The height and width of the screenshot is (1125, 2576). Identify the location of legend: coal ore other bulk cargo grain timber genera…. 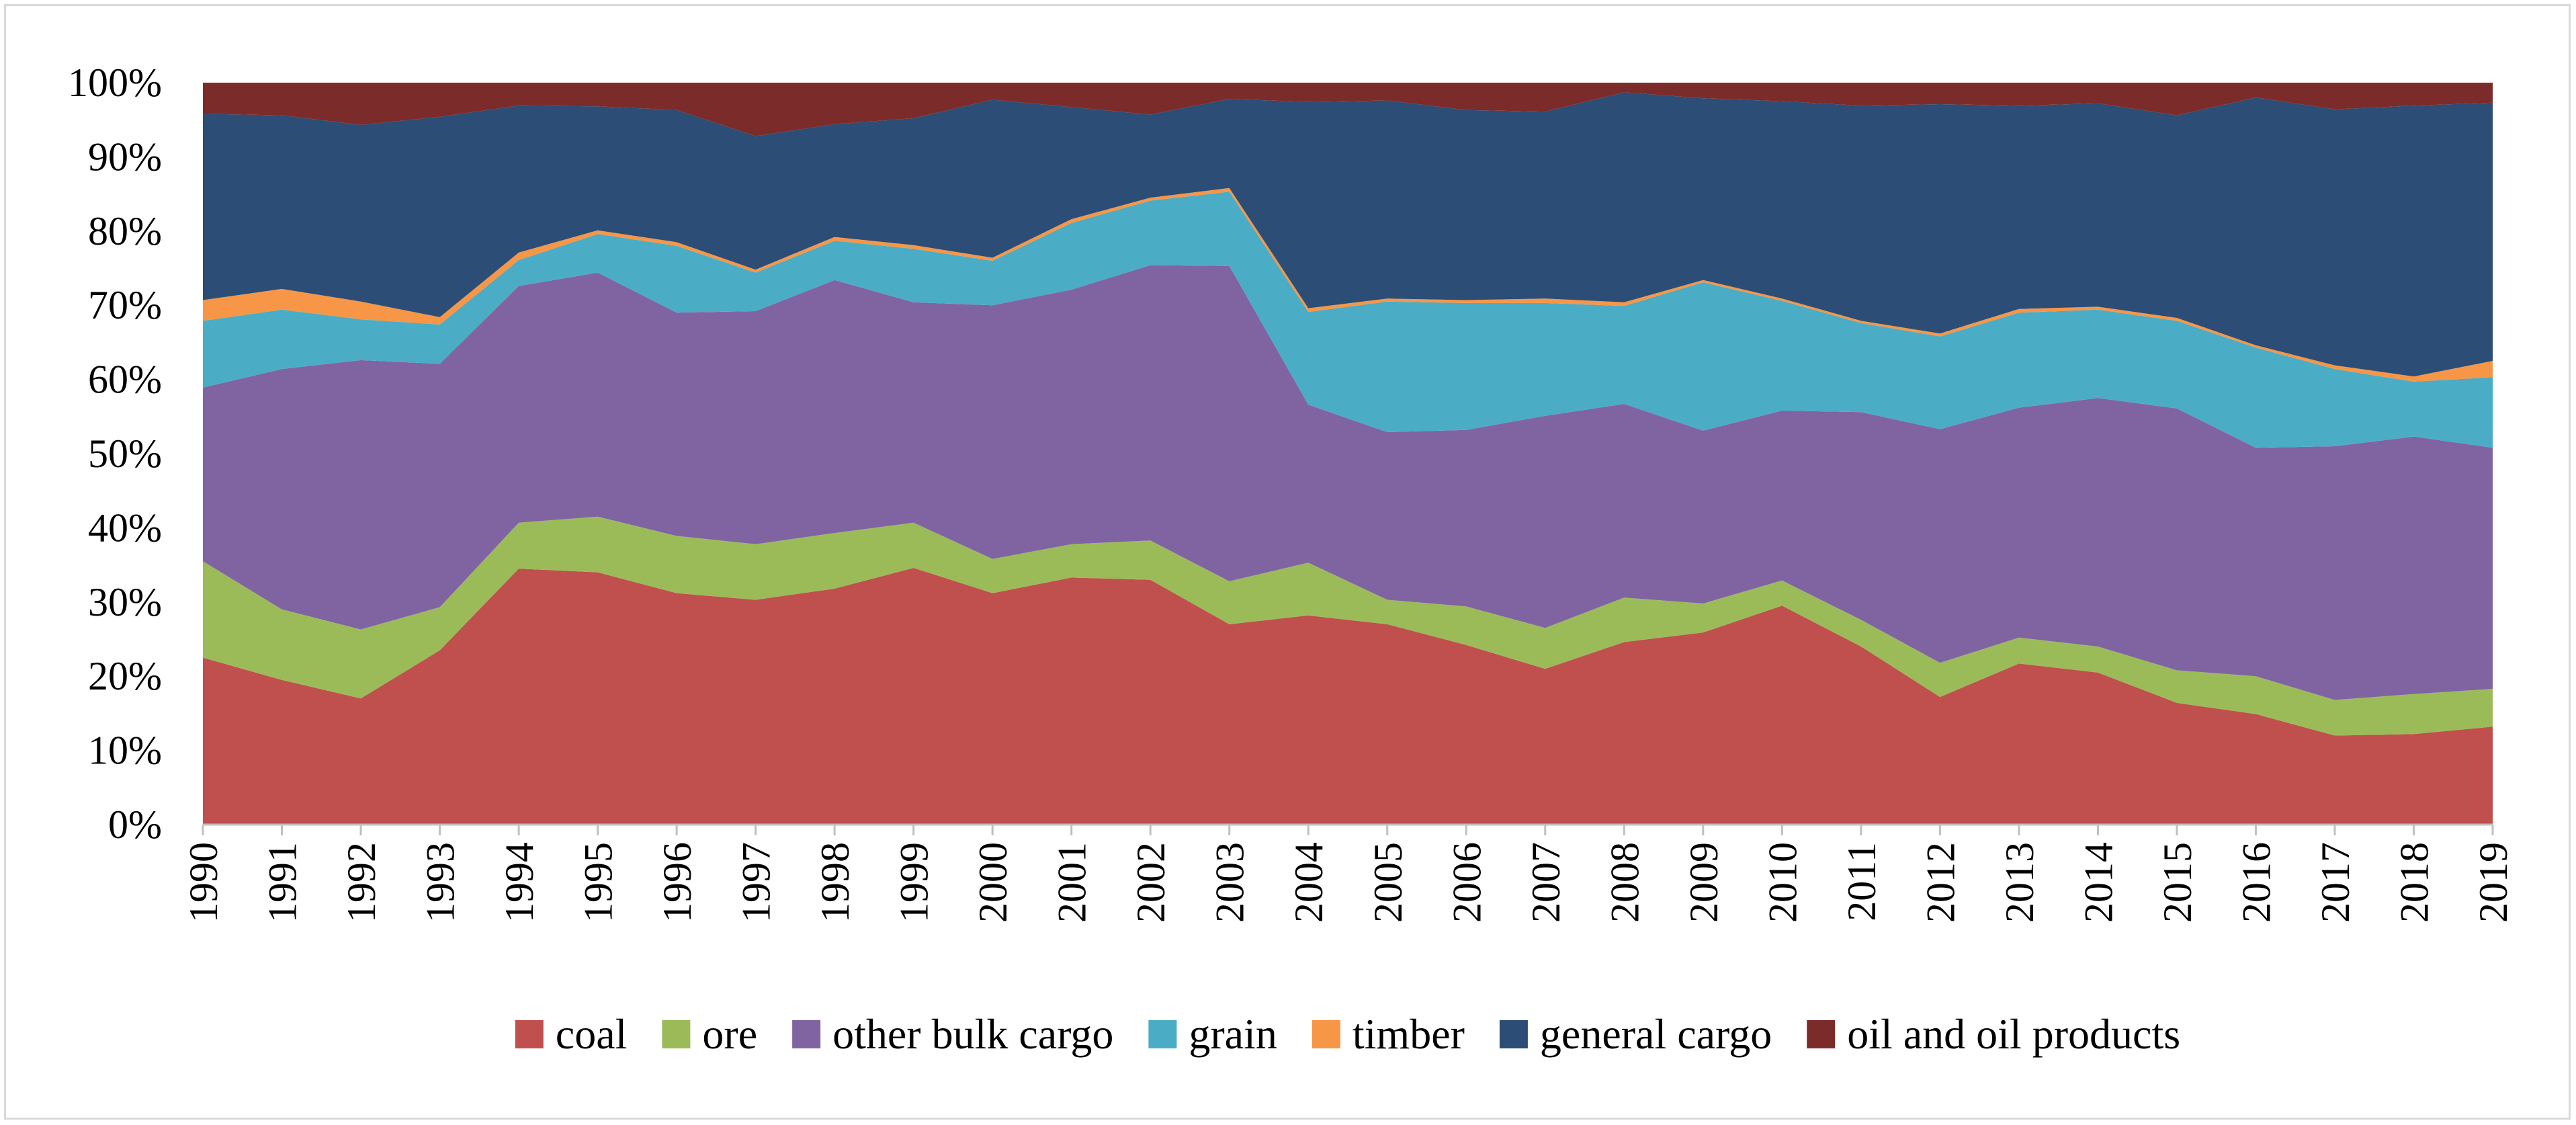
(1347, 1034).